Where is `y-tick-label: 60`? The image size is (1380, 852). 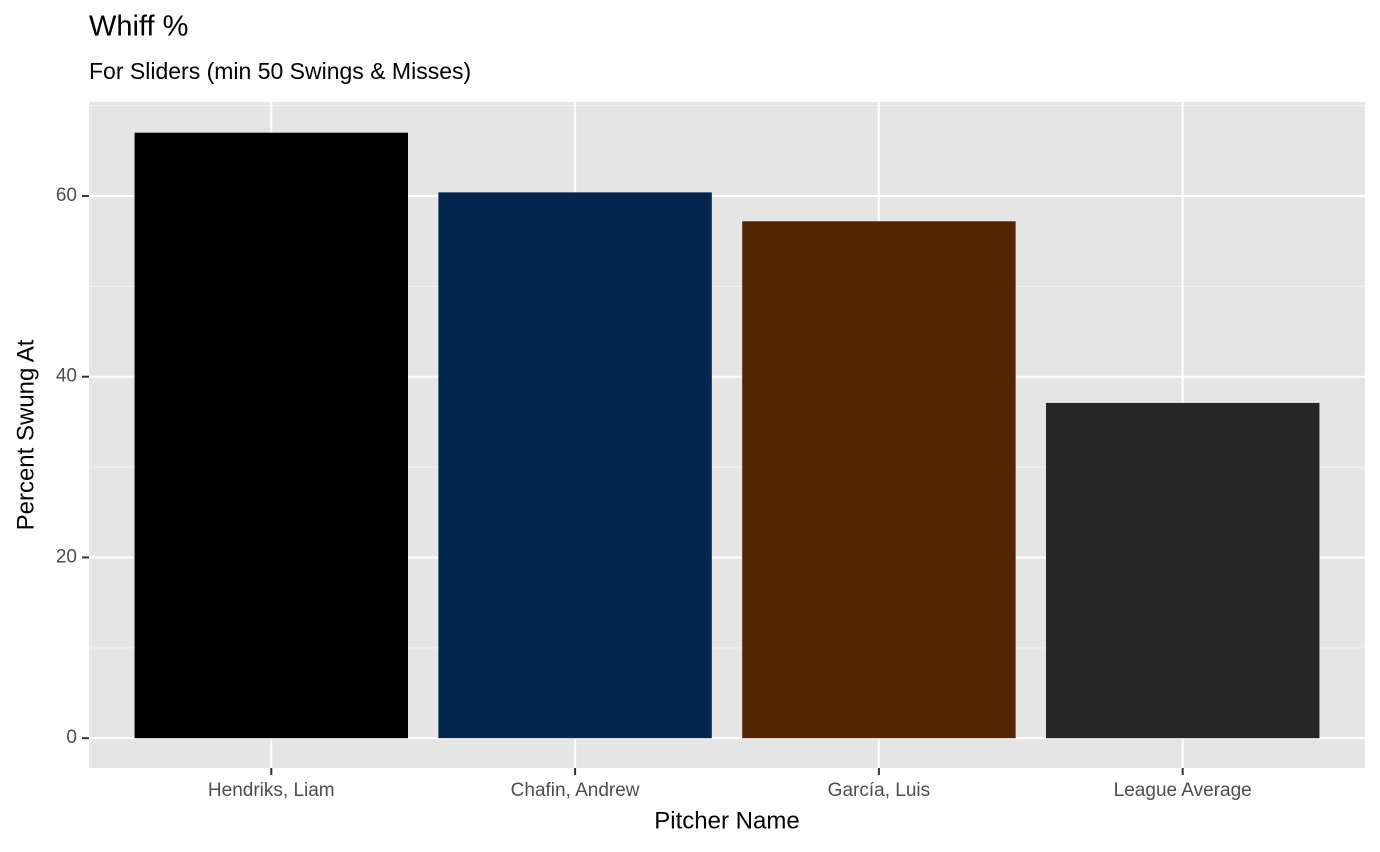 y-tick-label: 60 is located at coordinates (66, 195).